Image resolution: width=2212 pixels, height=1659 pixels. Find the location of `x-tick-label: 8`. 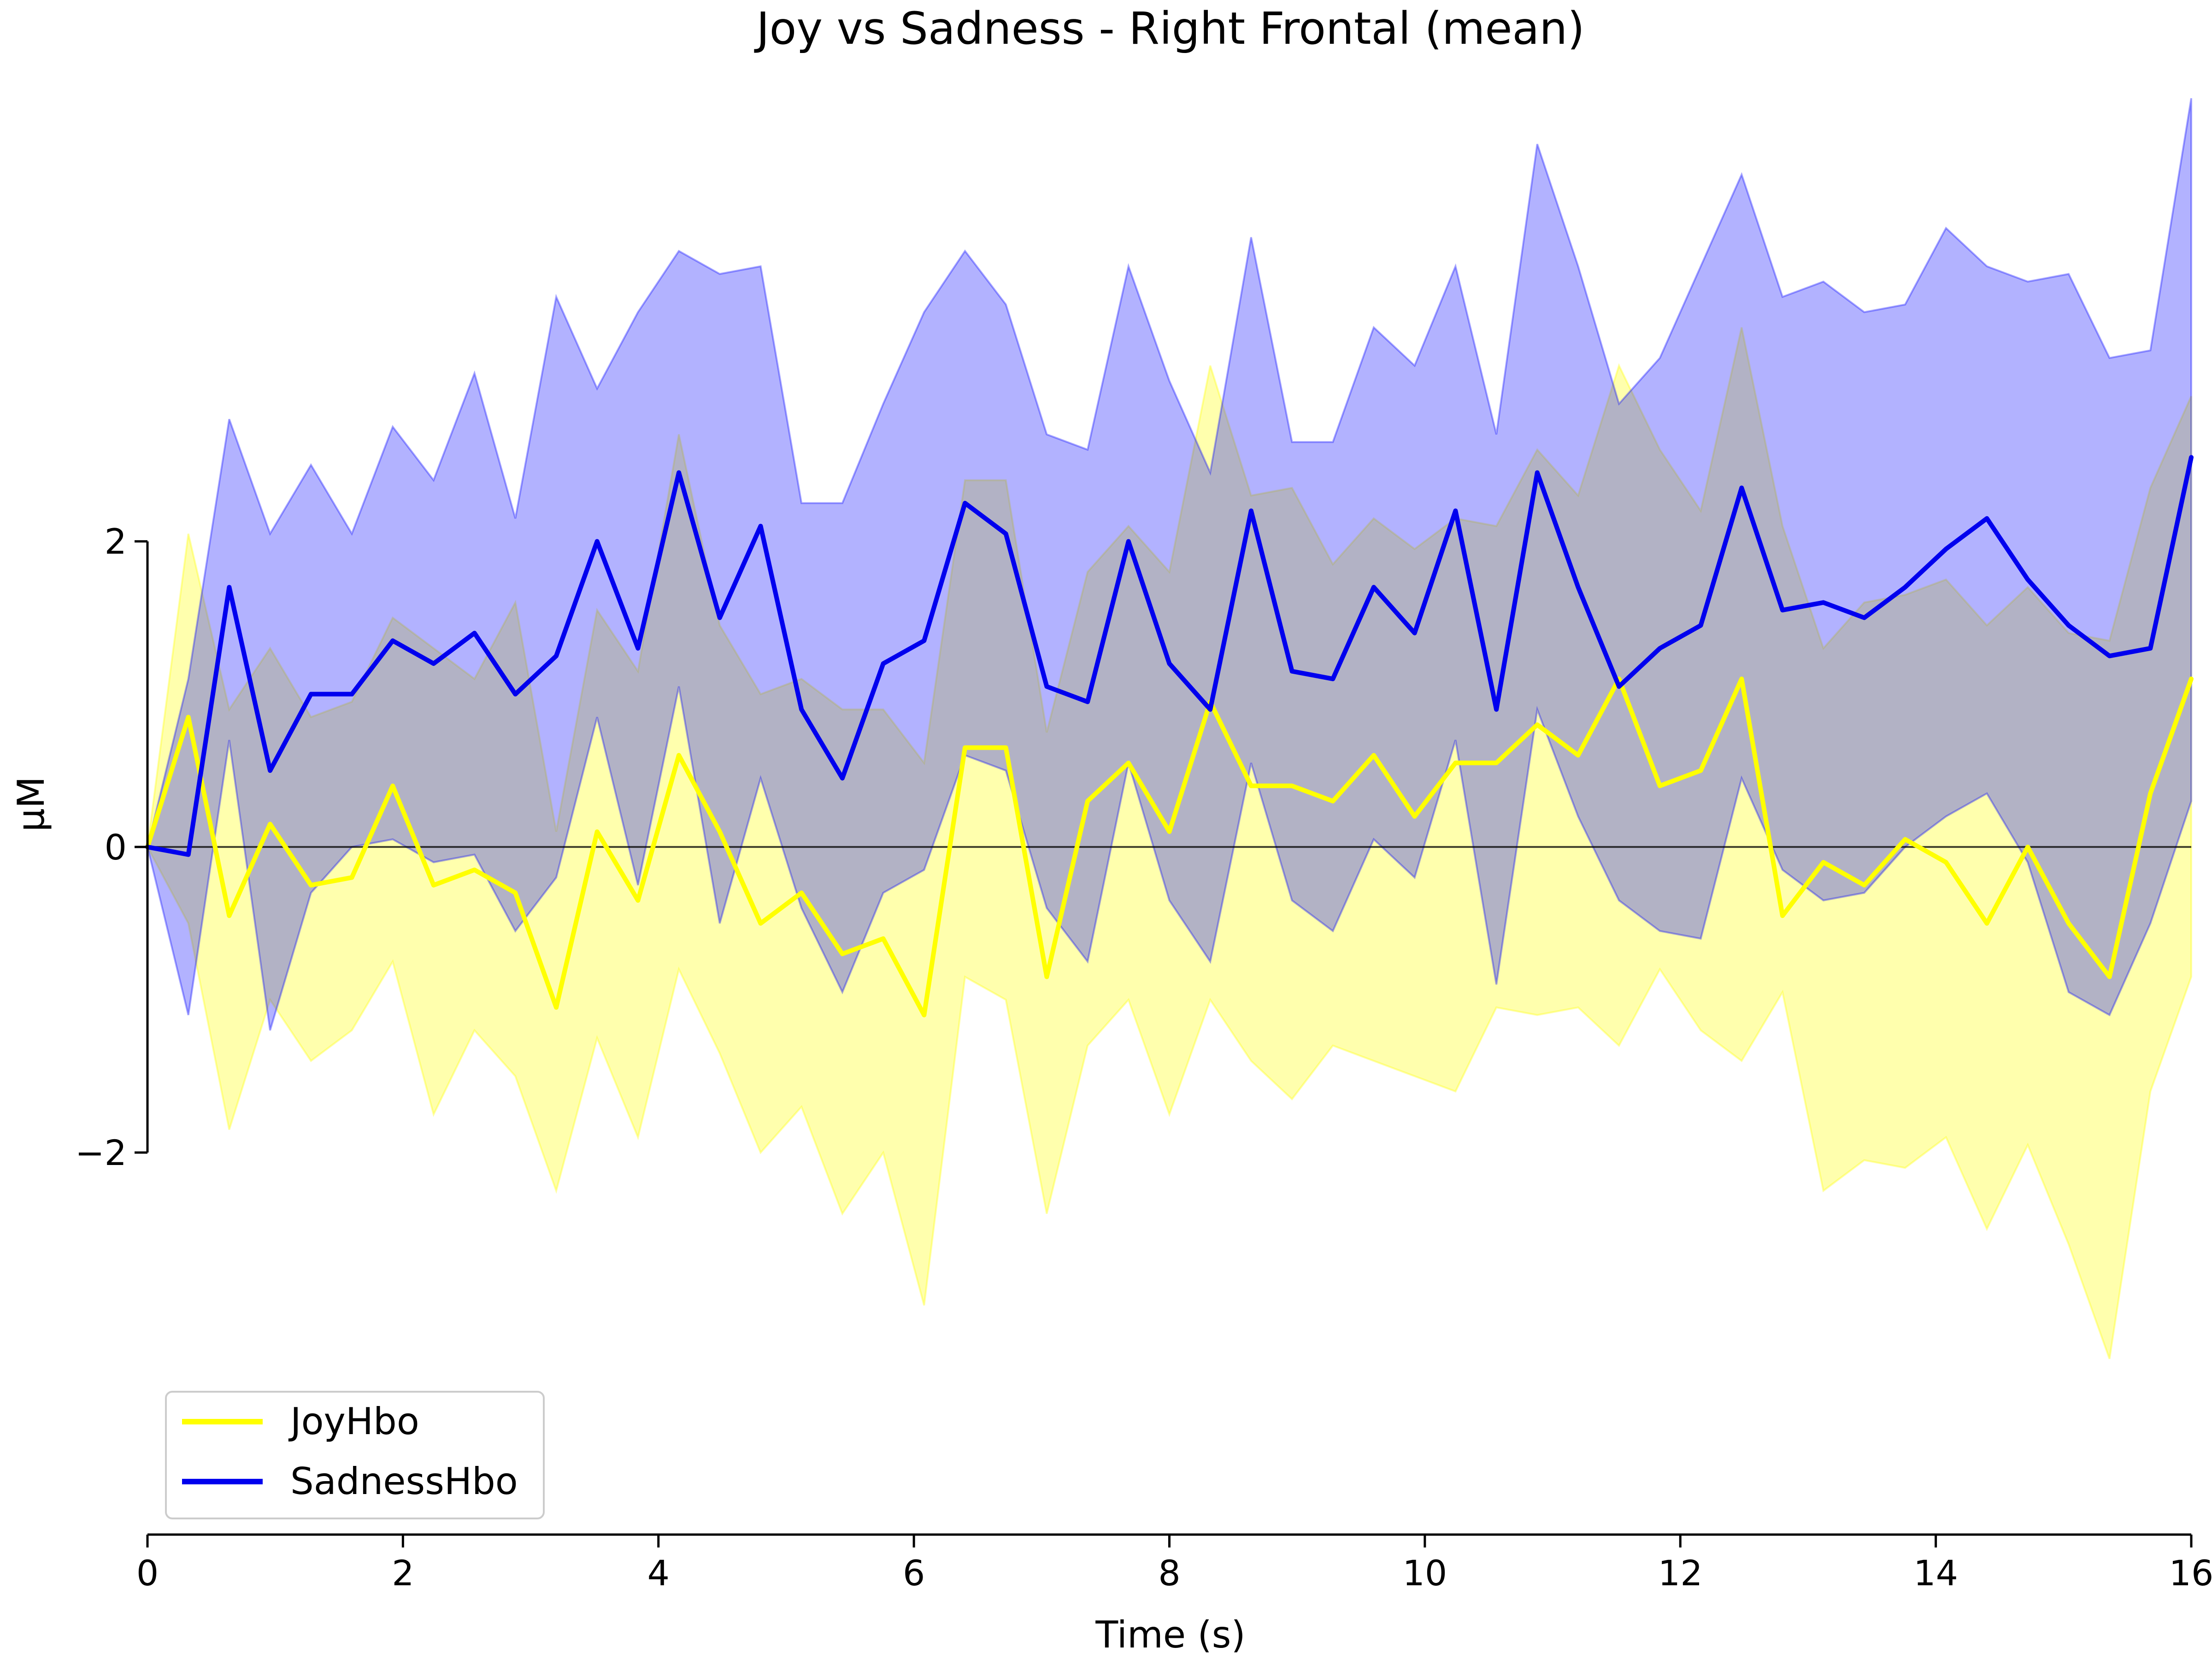

x-tick-label: 8 is located at coordinates (1169, 1573).